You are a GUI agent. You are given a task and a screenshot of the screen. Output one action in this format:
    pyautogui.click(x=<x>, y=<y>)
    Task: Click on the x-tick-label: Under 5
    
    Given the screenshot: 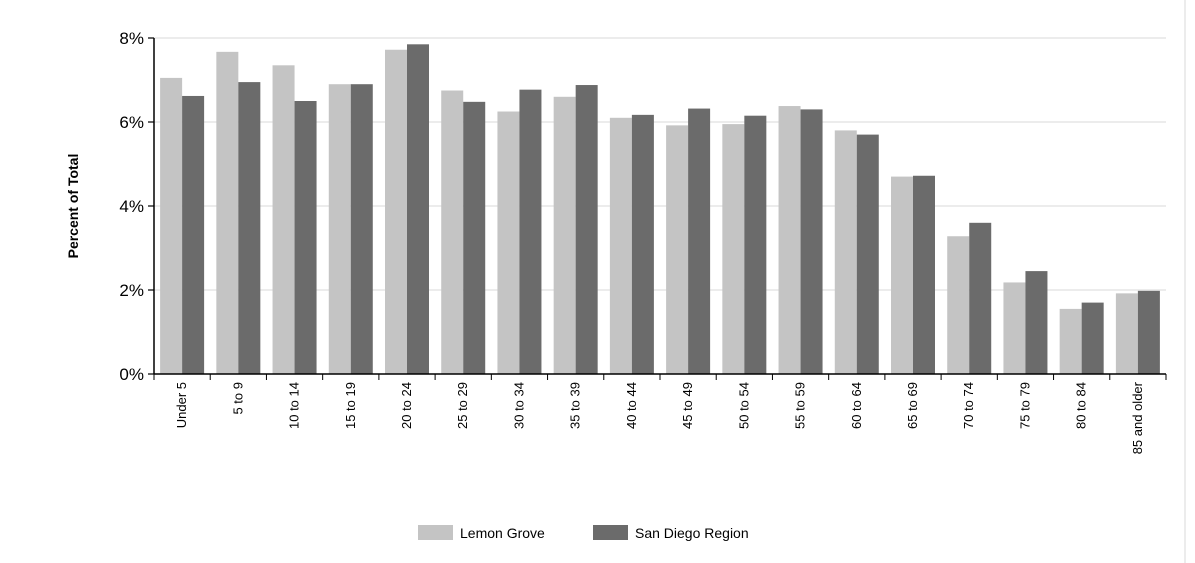 What is the action you would take?
    pyautogui.click(x=181, y=405)
    